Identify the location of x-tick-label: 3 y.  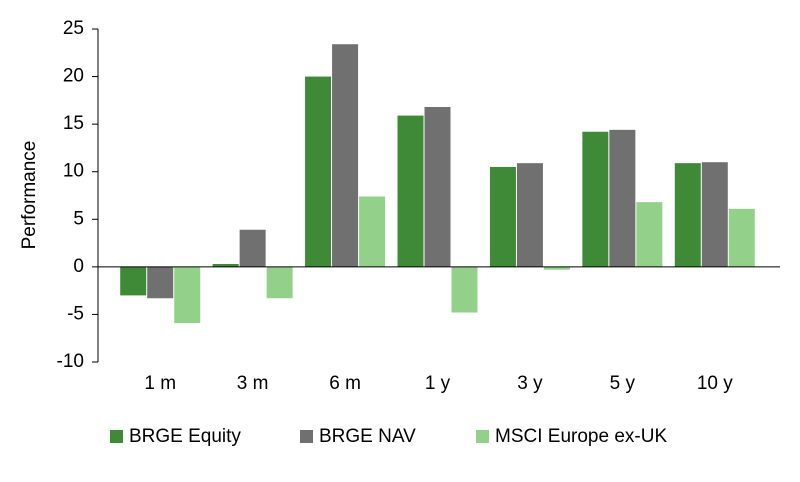
(530, 383).